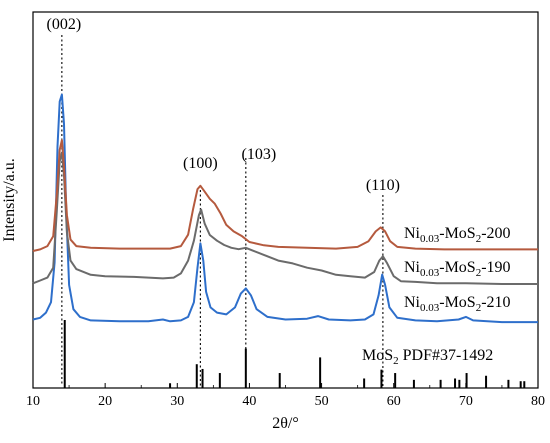  I want to click on peak-label: (002), so click(64, 24).